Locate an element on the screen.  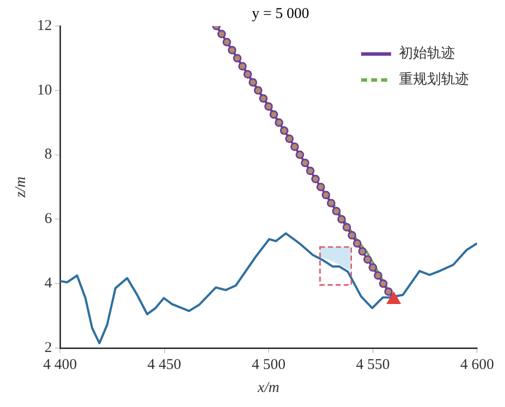
y-tick-label: 4 is located at coordinates (48, 284).